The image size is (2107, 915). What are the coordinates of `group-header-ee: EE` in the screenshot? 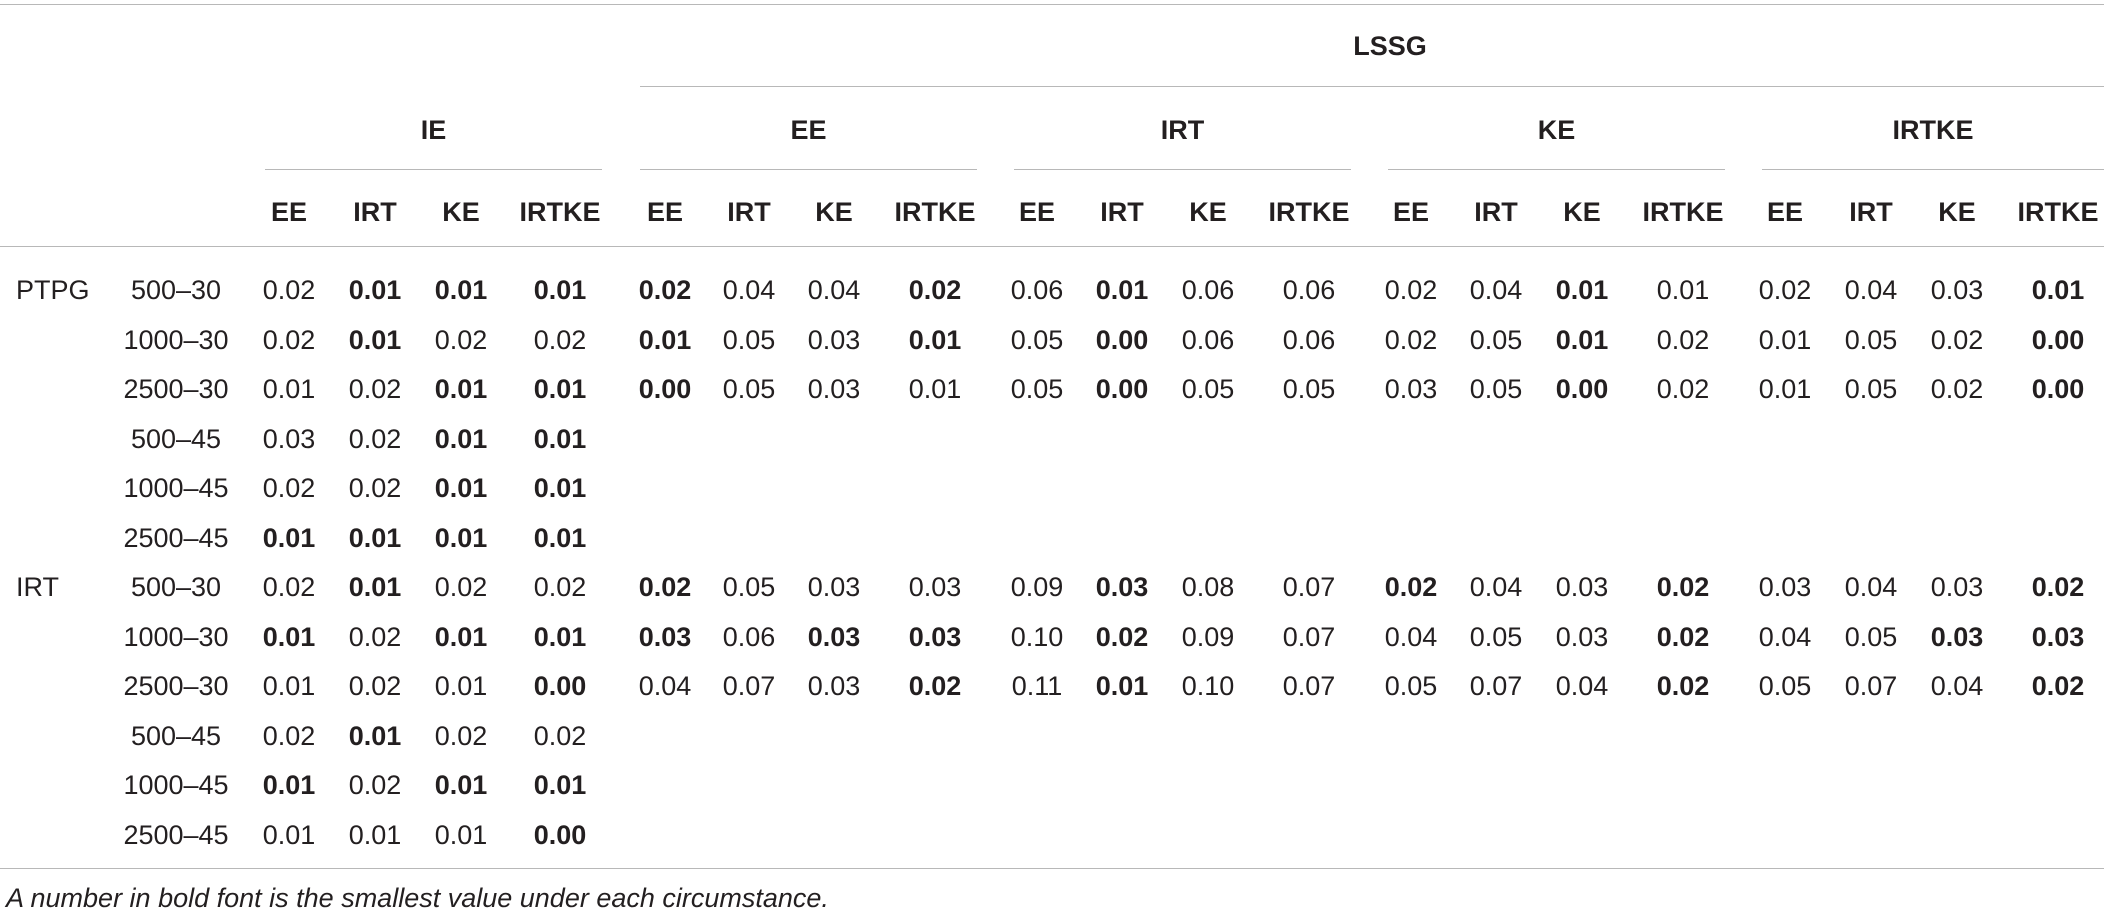 It's located at (808, 130).